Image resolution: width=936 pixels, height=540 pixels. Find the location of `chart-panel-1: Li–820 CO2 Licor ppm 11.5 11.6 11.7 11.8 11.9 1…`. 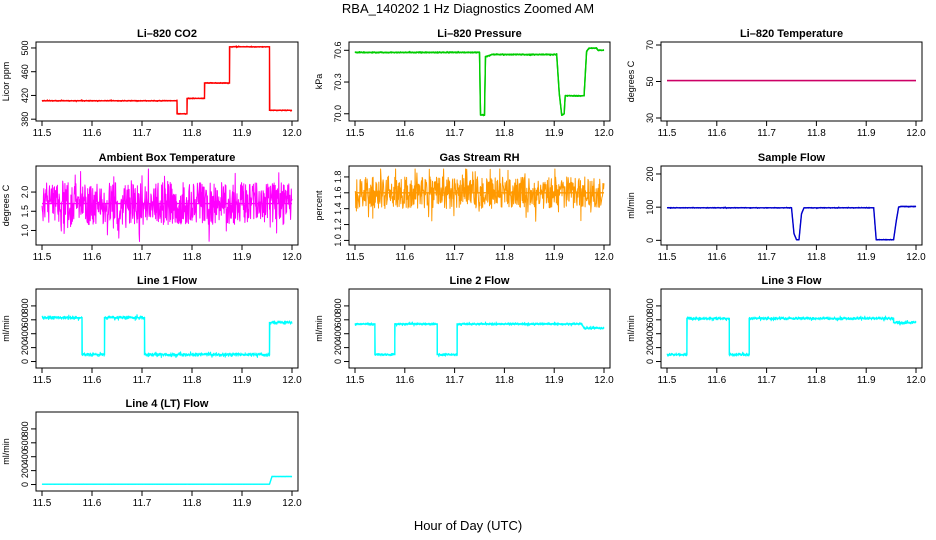

chart-panel-1: Li–820 CO2 Licor ppm 11.5 11.6 11.7 11.8 11.9 1… is located at coordinates (151, 83).